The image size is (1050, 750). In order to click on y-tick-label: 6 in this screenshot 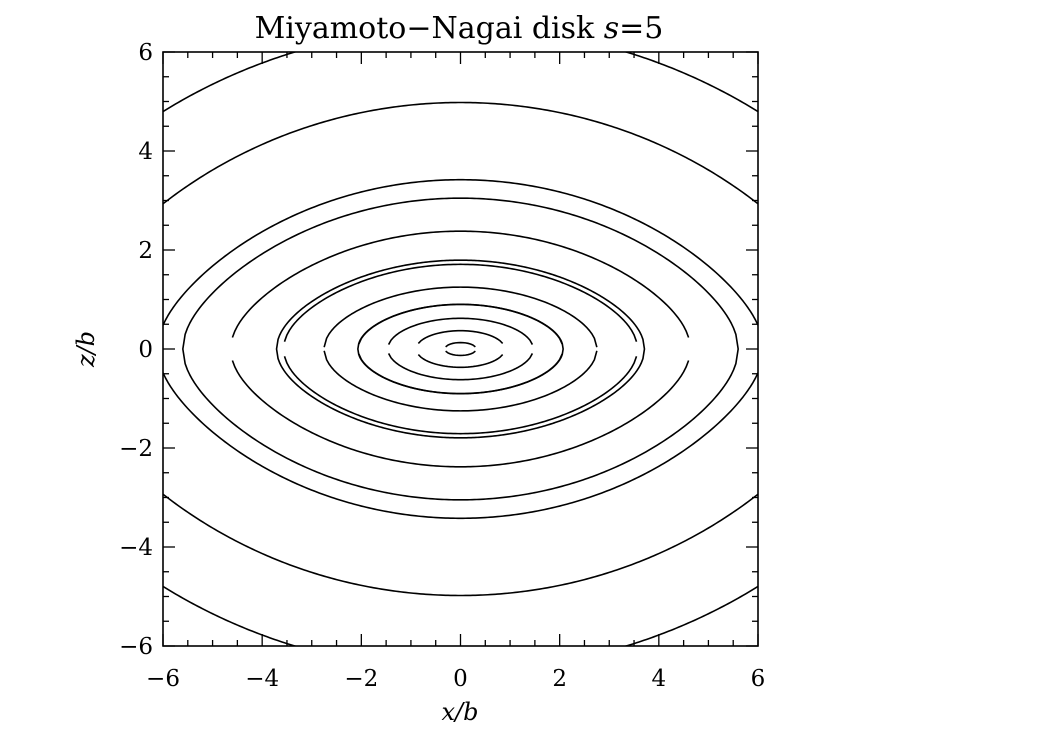, I will do `click(145, 53)`.